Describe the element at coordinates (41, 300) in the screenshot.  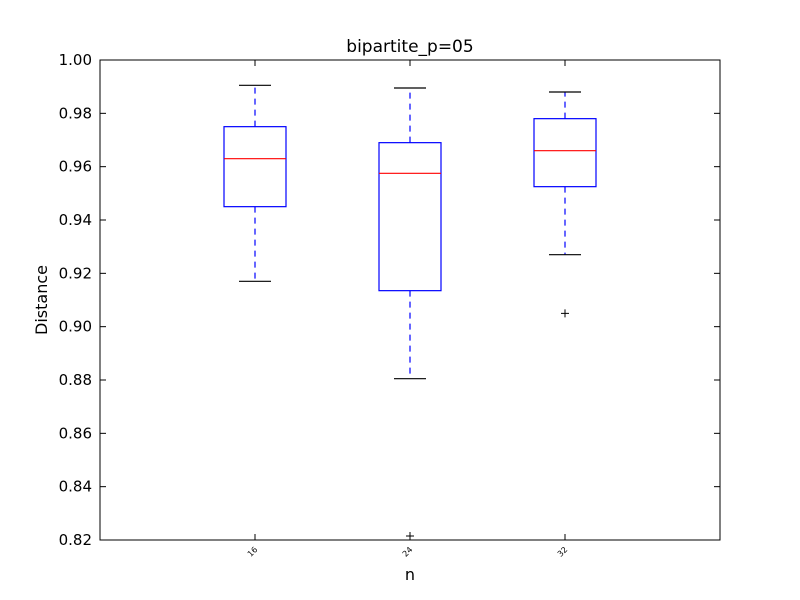
I see `y-axis-label: Distance` at that location.